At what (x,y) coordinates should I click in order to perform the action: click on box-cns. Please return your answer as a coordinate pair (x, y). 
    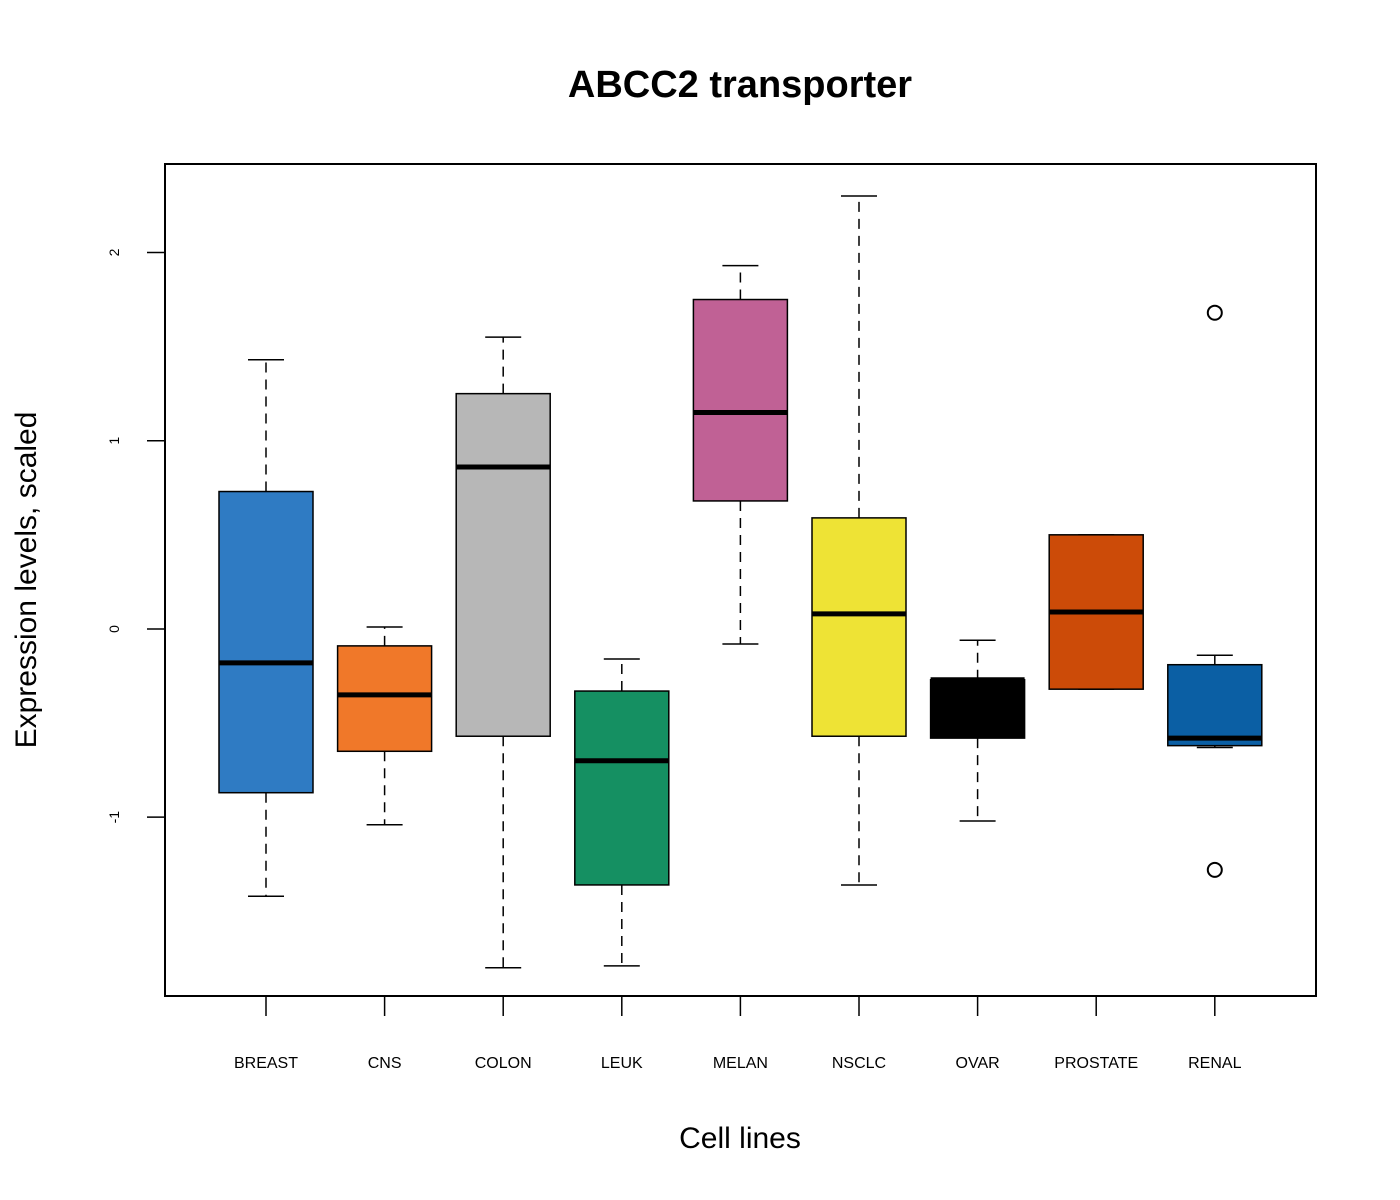
    Looking at the image, I should click on (384, 726).